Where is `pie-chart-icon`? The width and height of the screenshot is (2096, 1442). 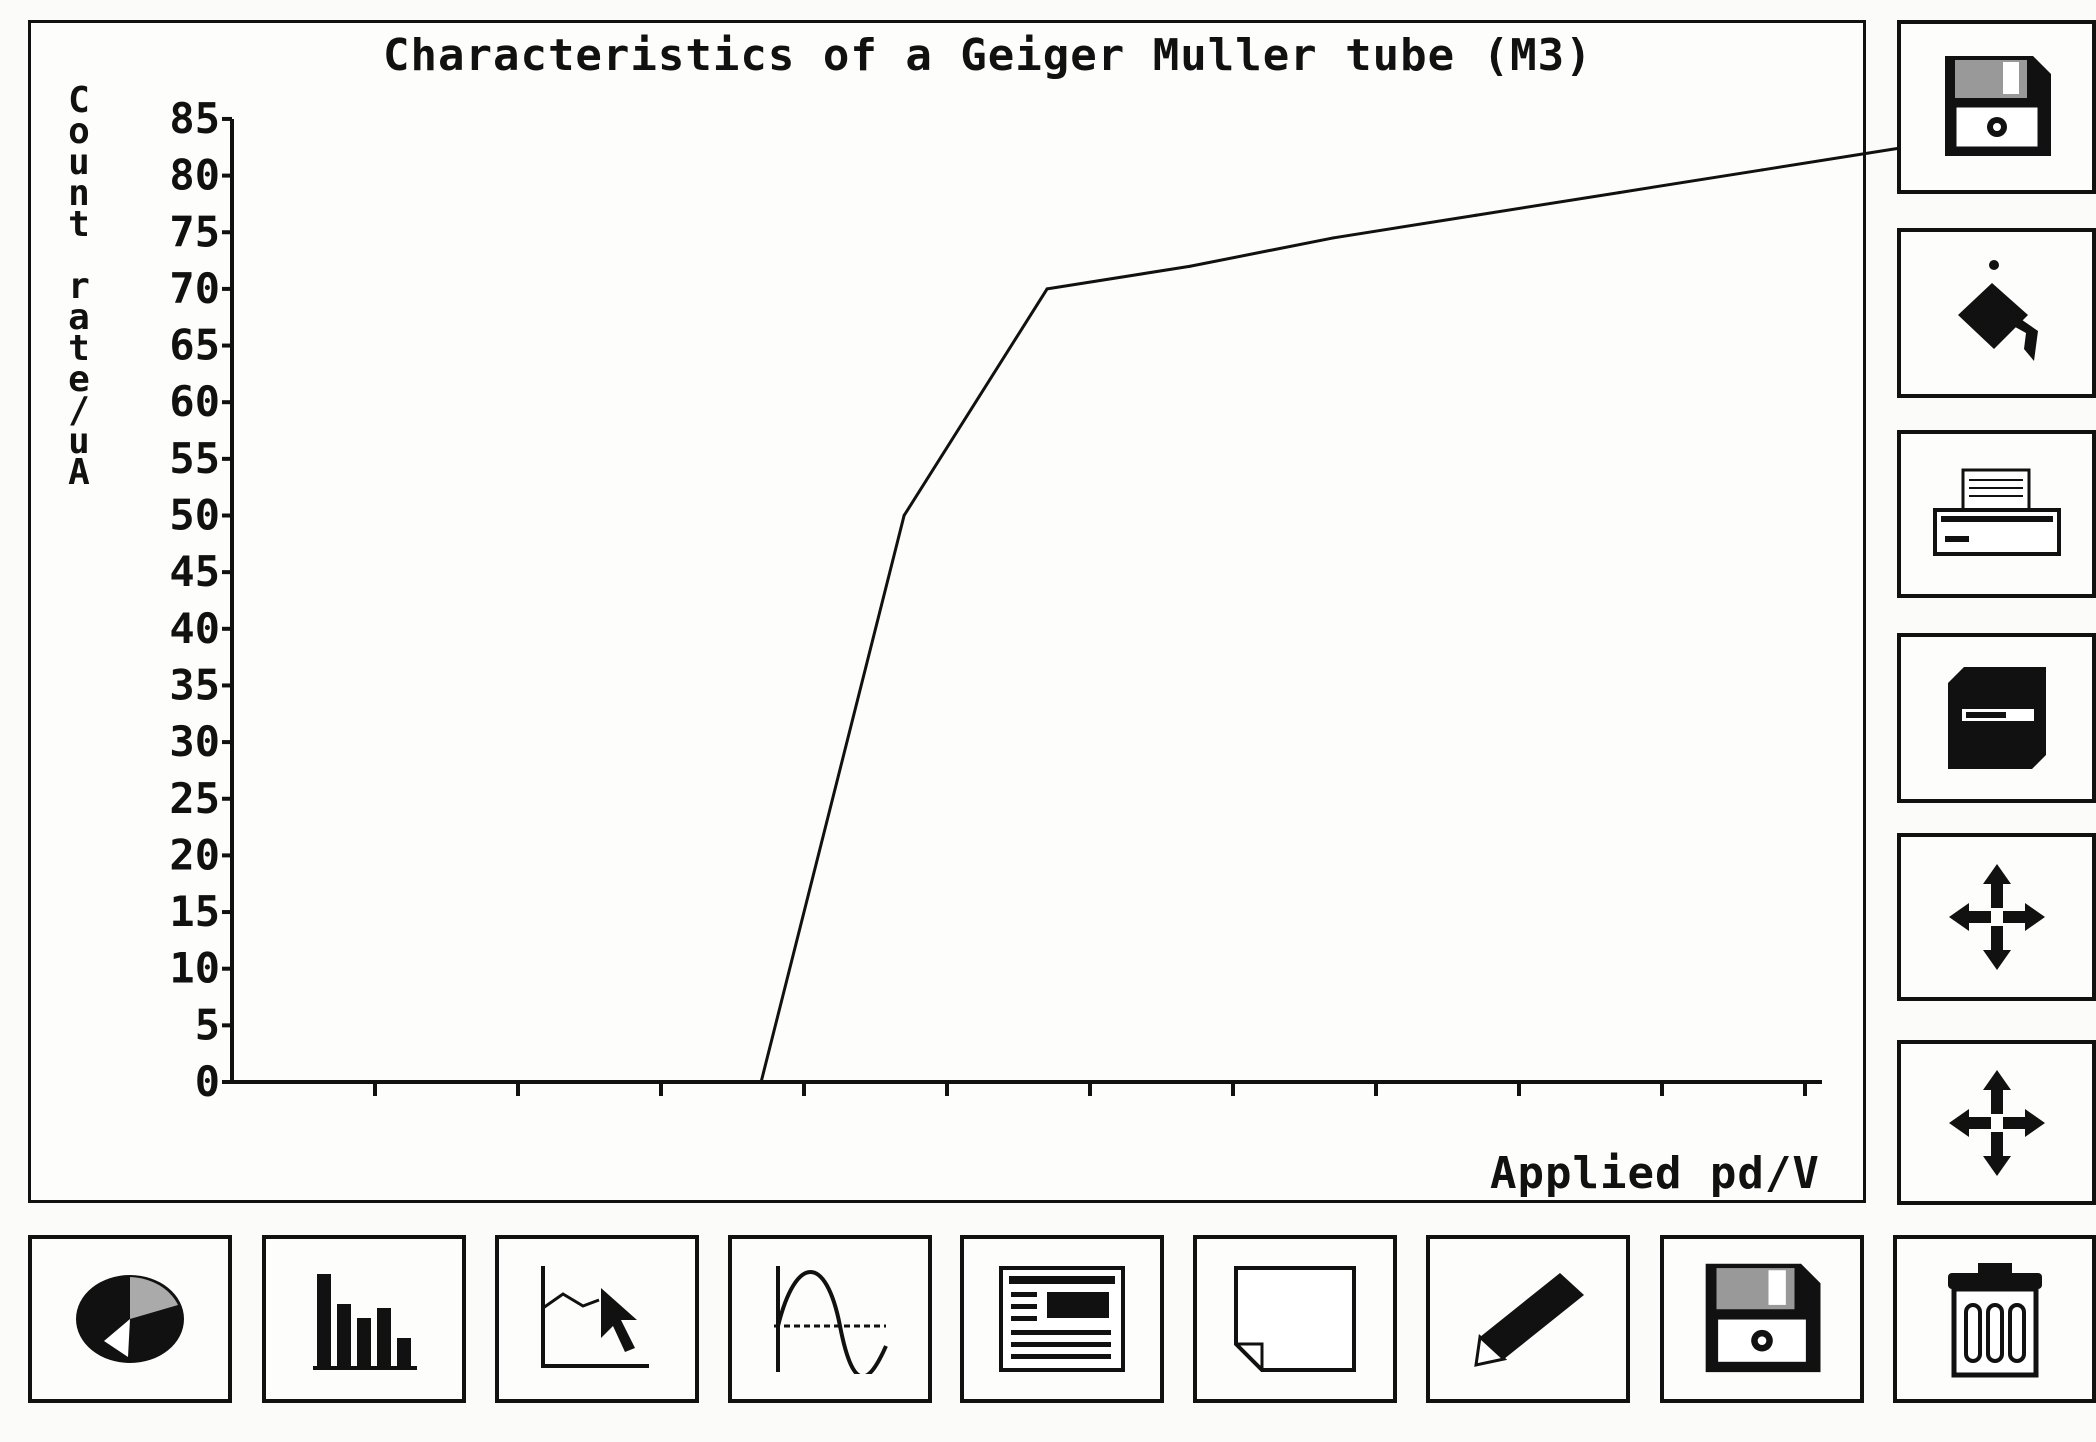 pie-chart-icon is located at coordinates (130, 1319).